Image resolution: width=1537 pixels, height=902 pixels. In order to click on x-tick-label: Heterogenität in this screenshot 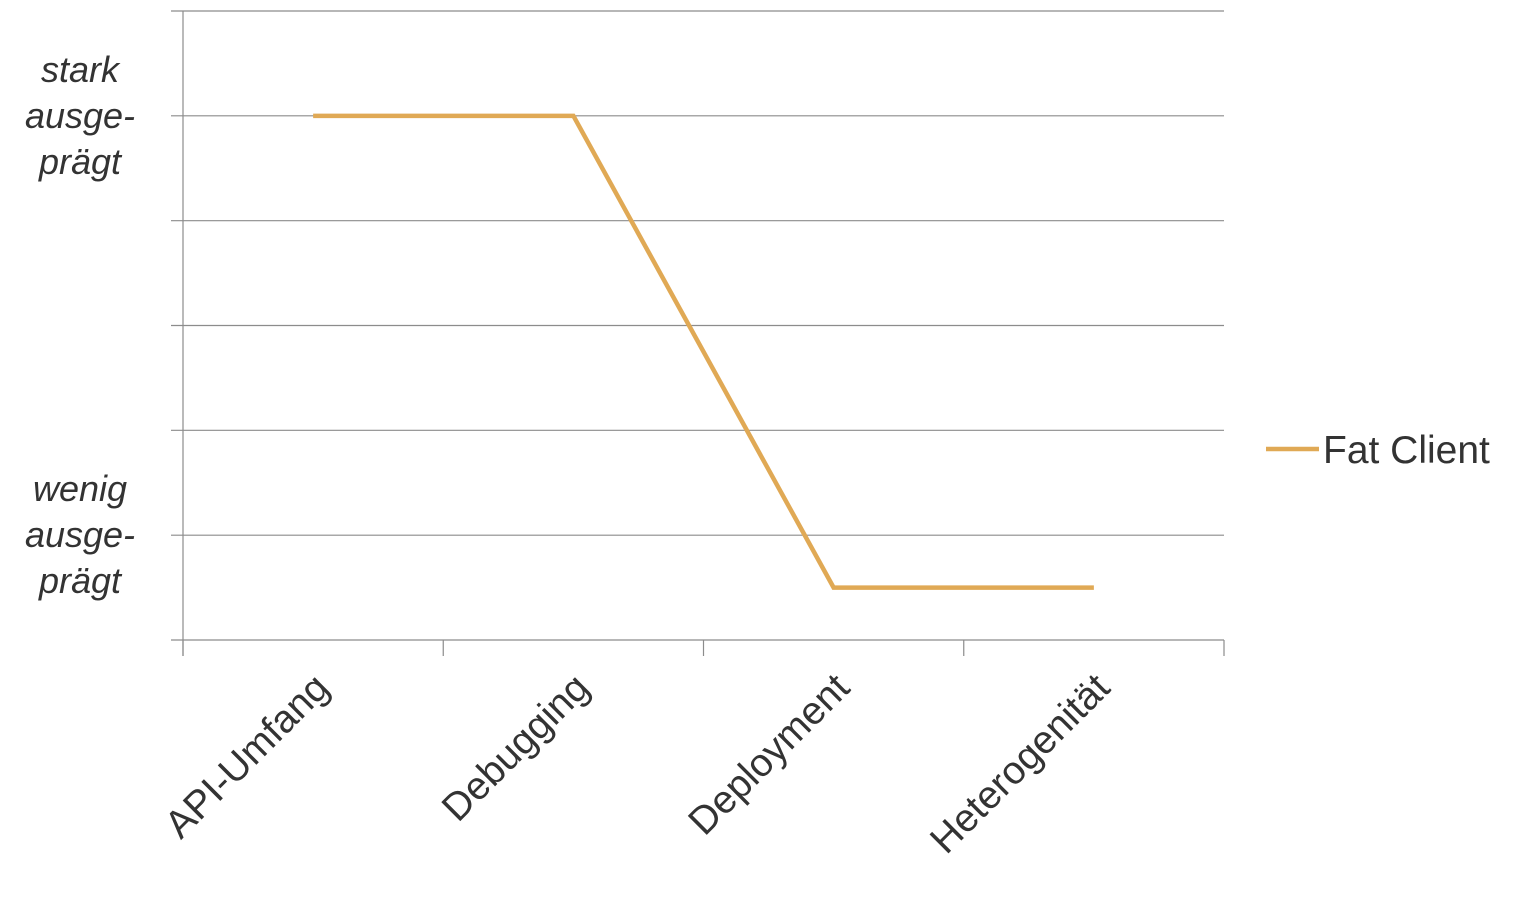, I will do `click(1020, 764)`.